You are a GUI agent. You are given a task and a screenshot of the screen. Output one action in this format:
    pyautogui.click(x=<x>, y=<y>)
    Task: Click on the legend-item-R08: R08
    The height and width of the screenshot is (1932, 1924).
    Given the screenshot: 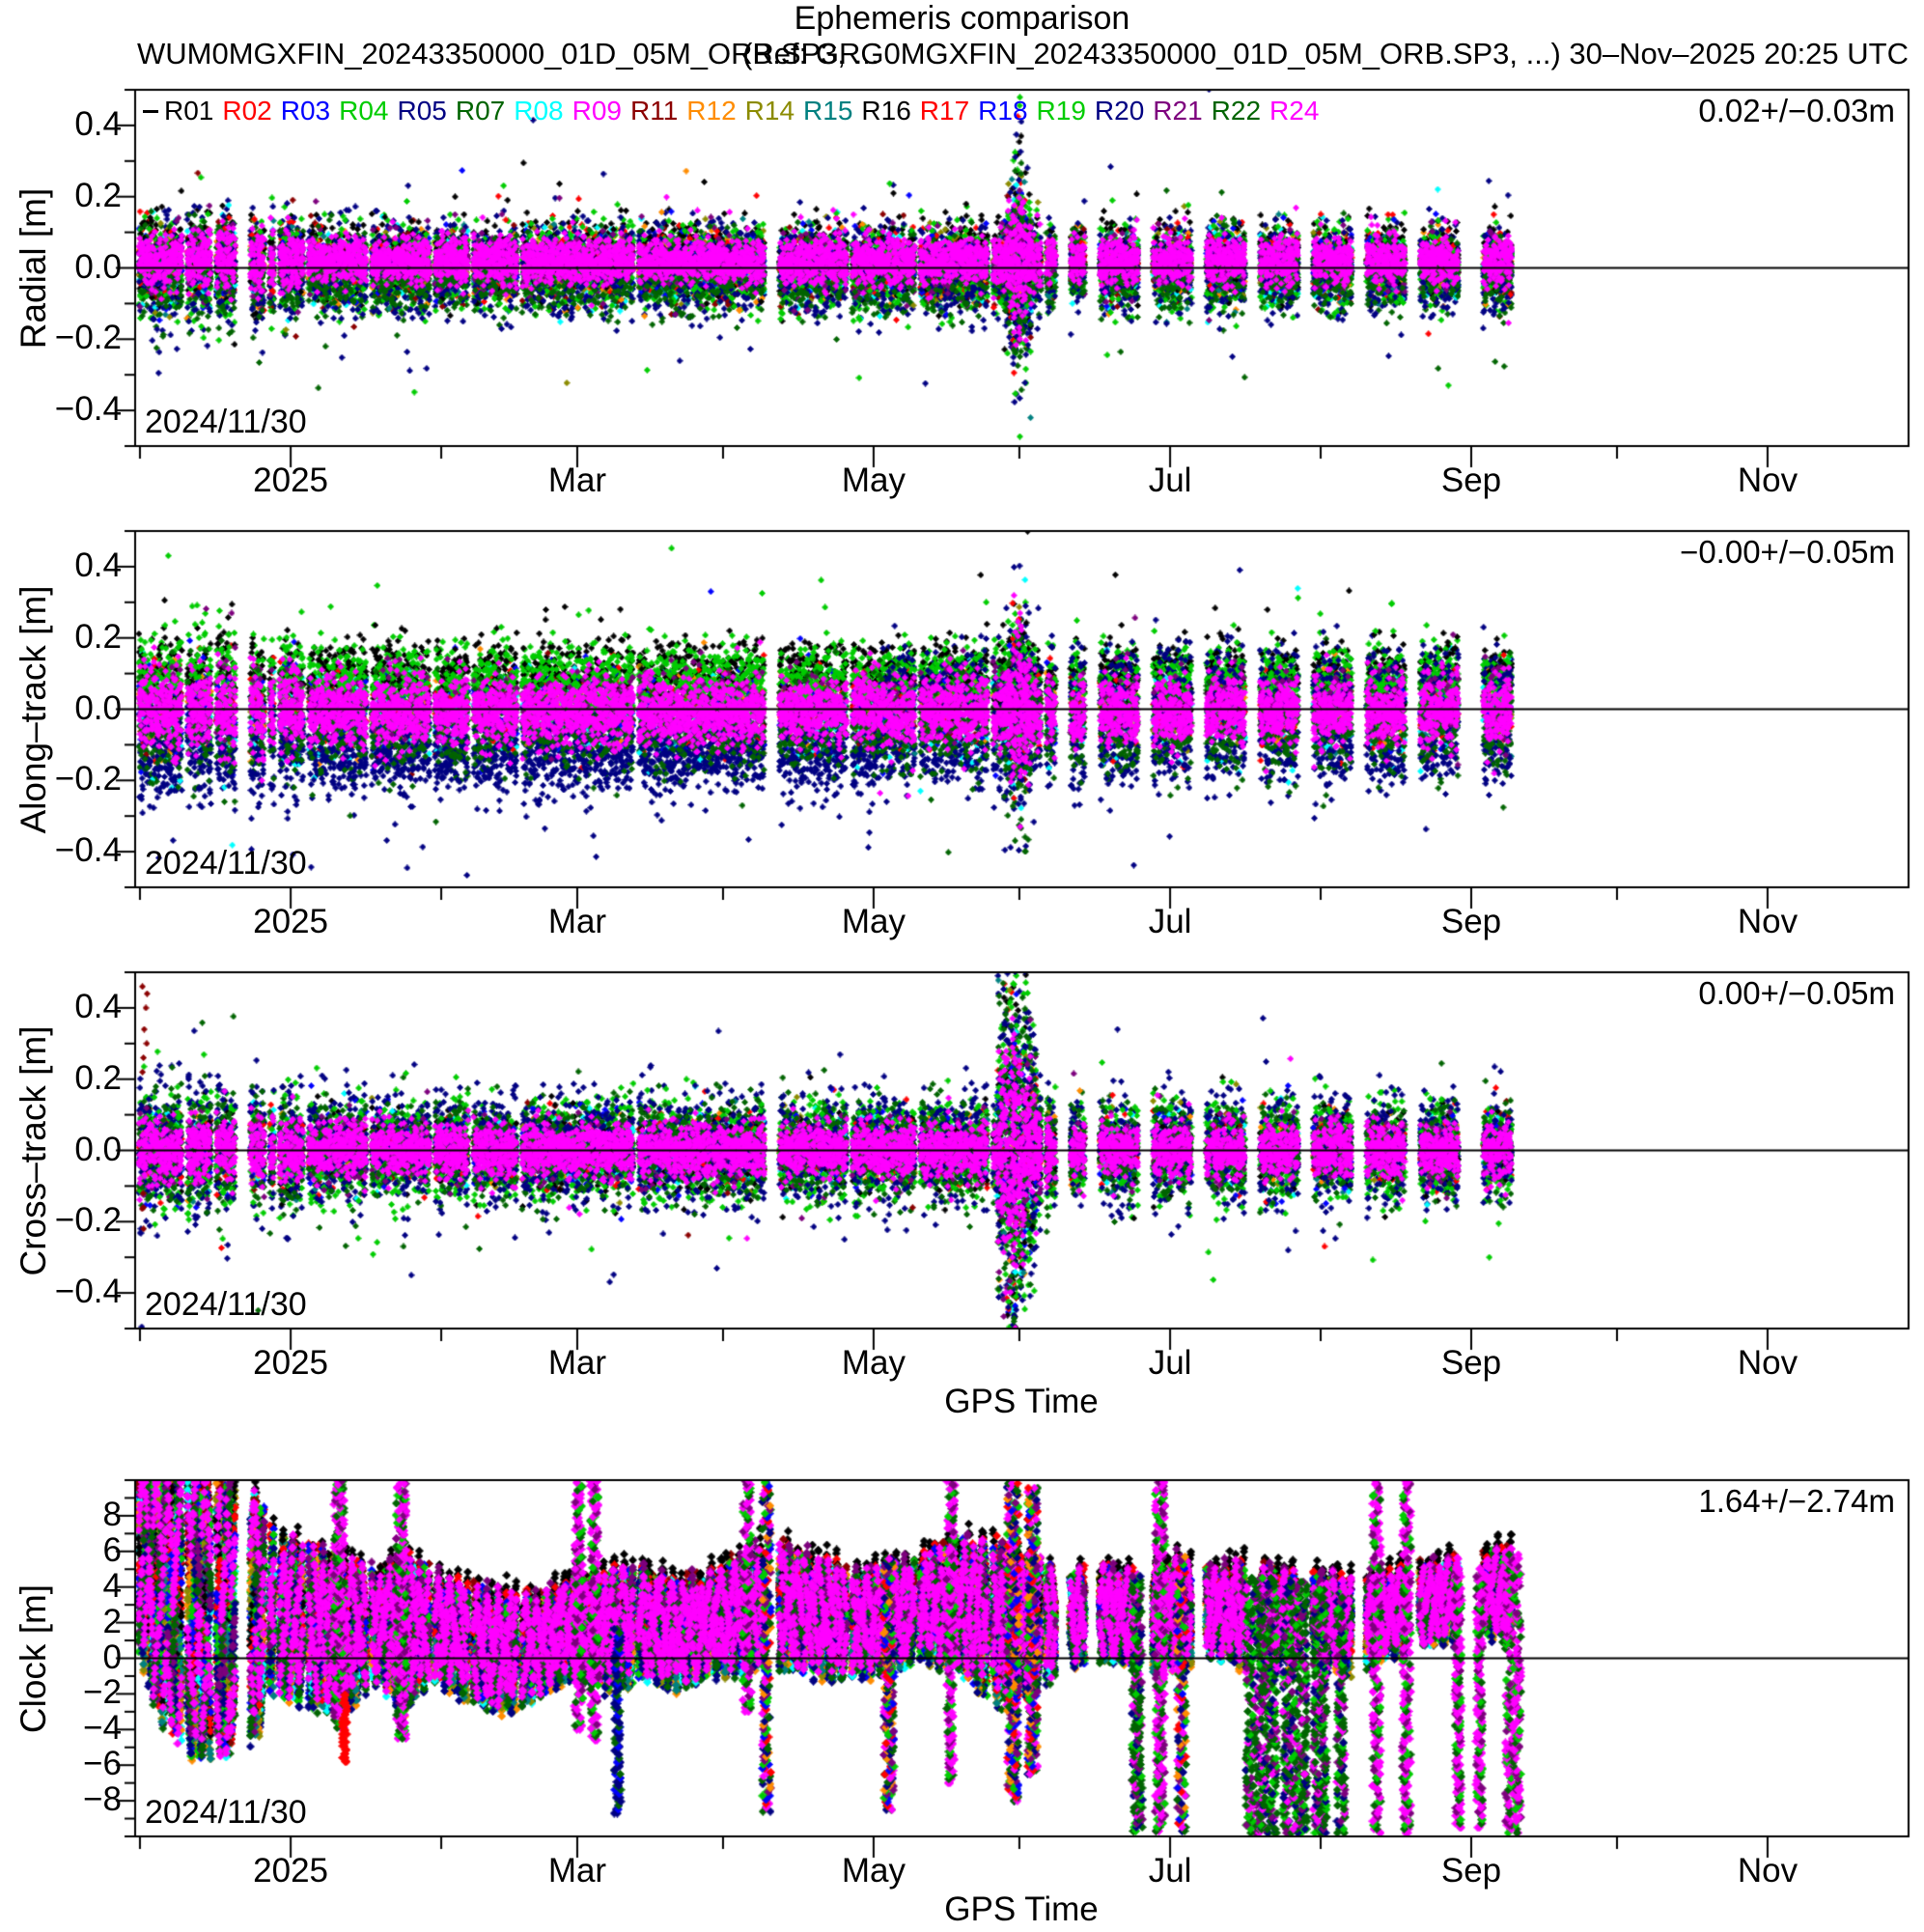 What is the action you would take?
    pyautogui.click(x=539, y=111)
    